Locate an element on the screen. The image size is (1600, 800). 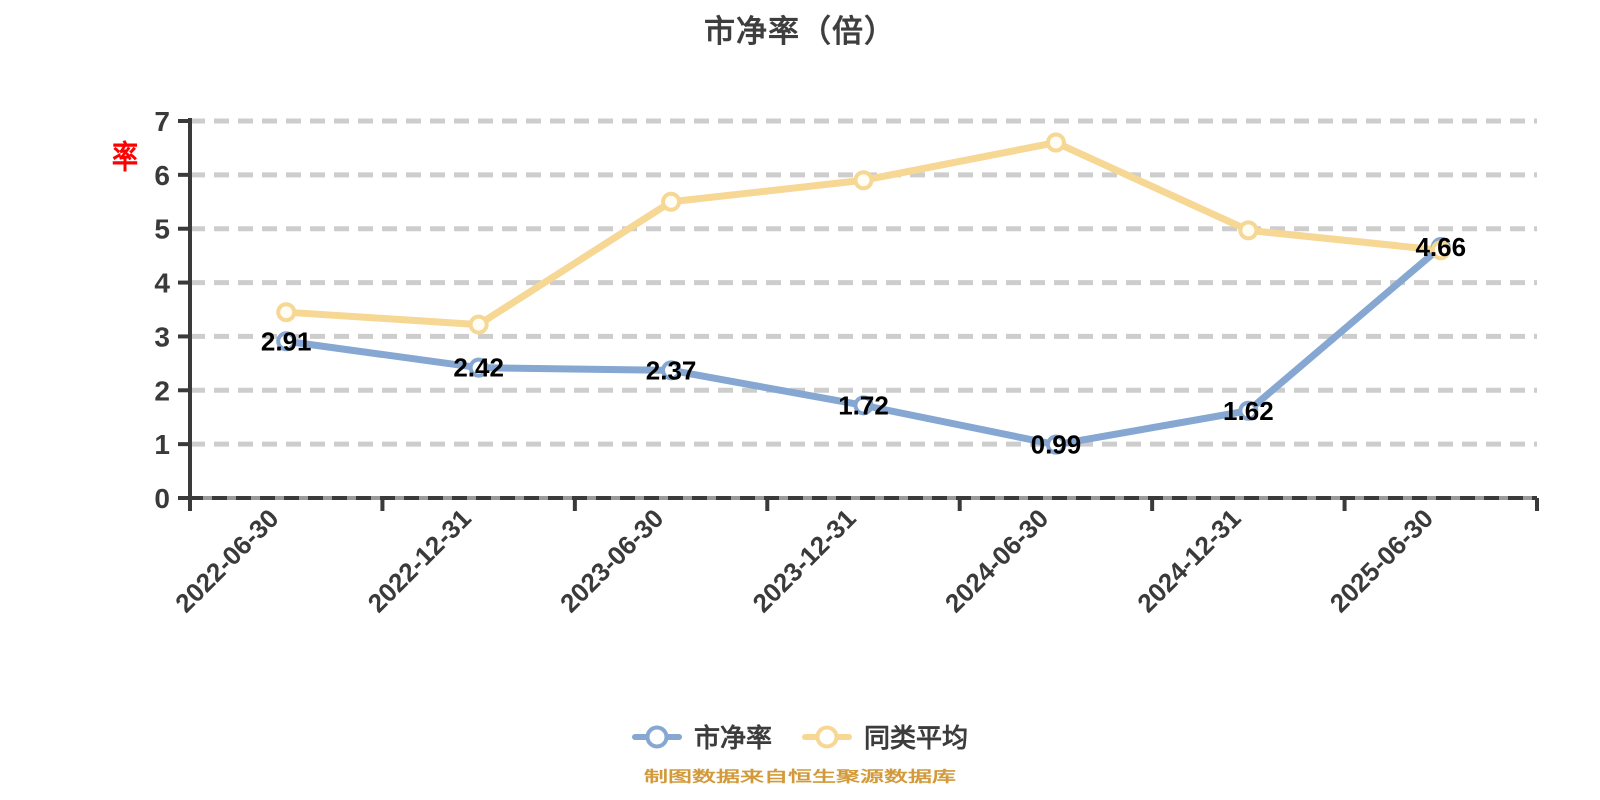
x-tick-label: 2024-12-31 is located at coordinates (1188, 560).